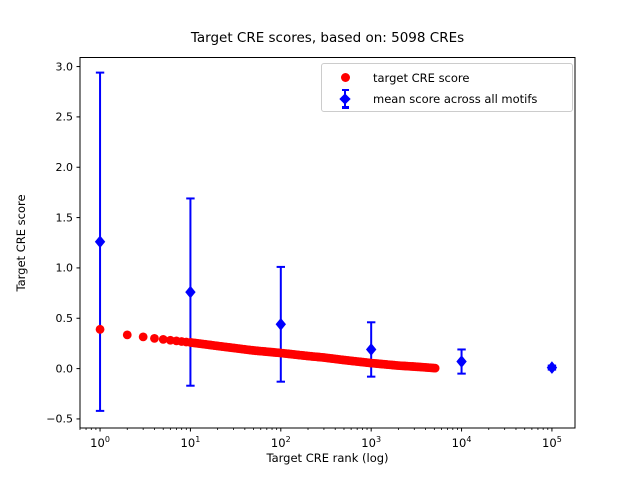 Image resolution: width=640 pixels, height=480 pixels. Describe the element at coordinates (267, 348) in the screenshot. I see `red-series-target-cre-score` at that location.